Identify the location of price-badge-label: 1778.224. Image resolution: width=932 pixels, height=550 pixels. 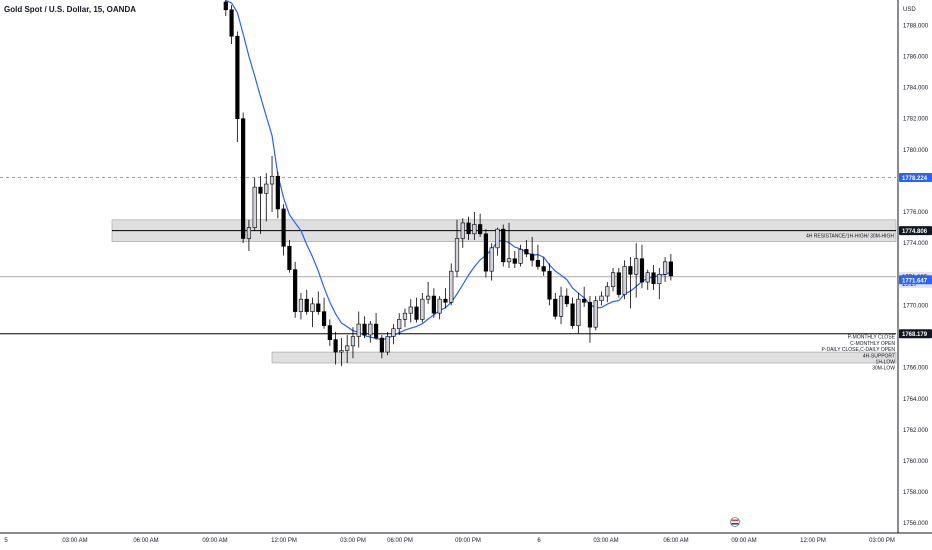
(915, 179).